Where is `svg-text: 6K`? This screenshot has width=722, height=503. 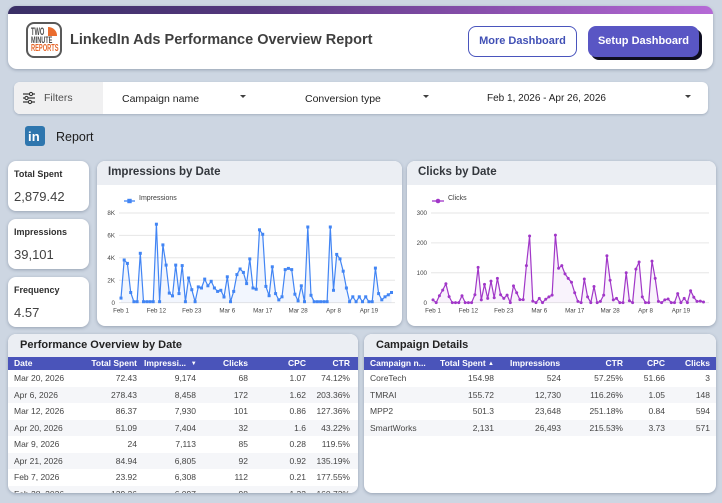 svg-text: 6K is located at coordinates (111, 236).